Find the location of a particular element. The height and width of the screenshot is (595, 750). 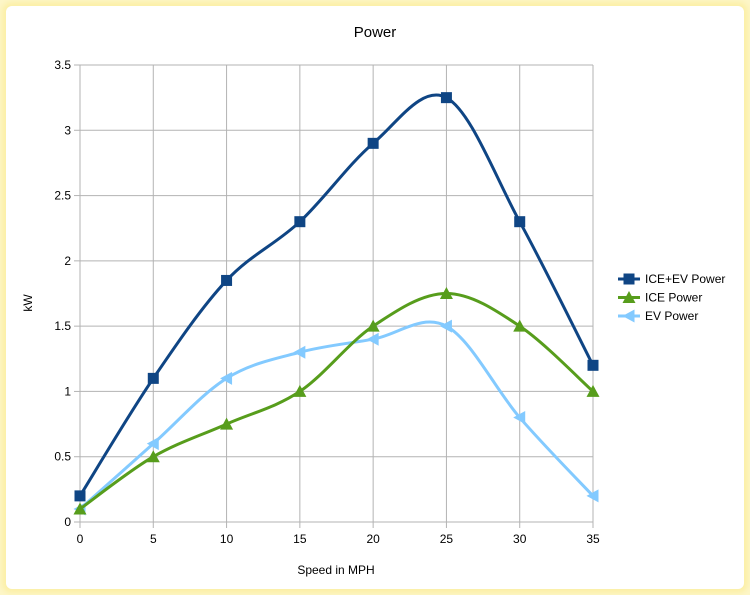

y-tick-label: 1 is located at coordinates (67, 391).